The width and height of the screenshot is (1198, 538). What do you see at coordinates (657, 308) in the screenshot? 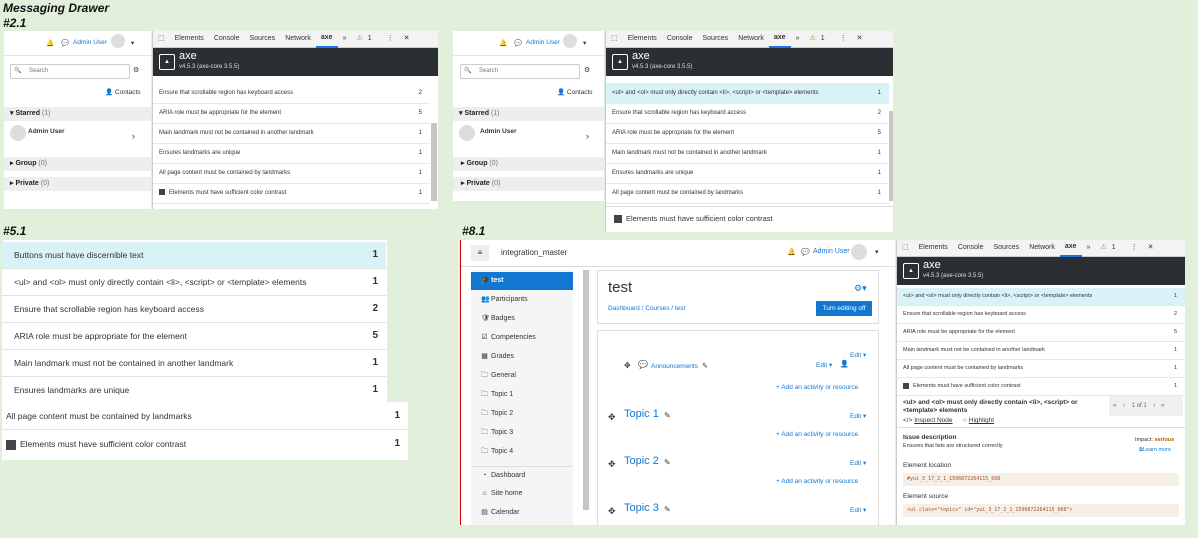
I see `breadcrumb-courses: Courses` at bounding box center [657, 308].